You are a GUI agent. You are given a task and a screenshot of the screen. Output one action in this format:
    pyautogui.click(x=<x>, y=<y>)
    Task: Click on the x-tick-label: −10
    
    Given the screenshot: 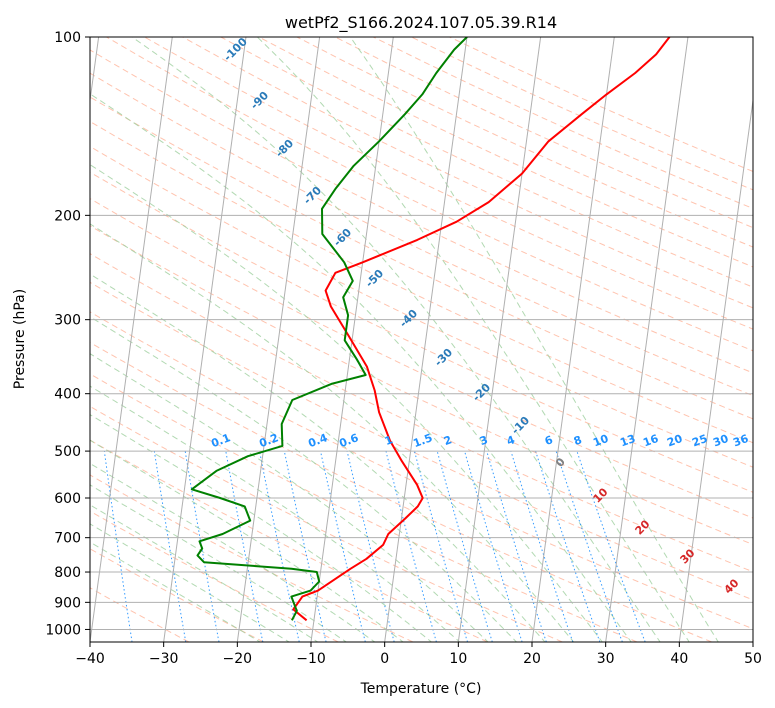 What is the action you would take?
    pyautogui.click(x=311, y=659)
    